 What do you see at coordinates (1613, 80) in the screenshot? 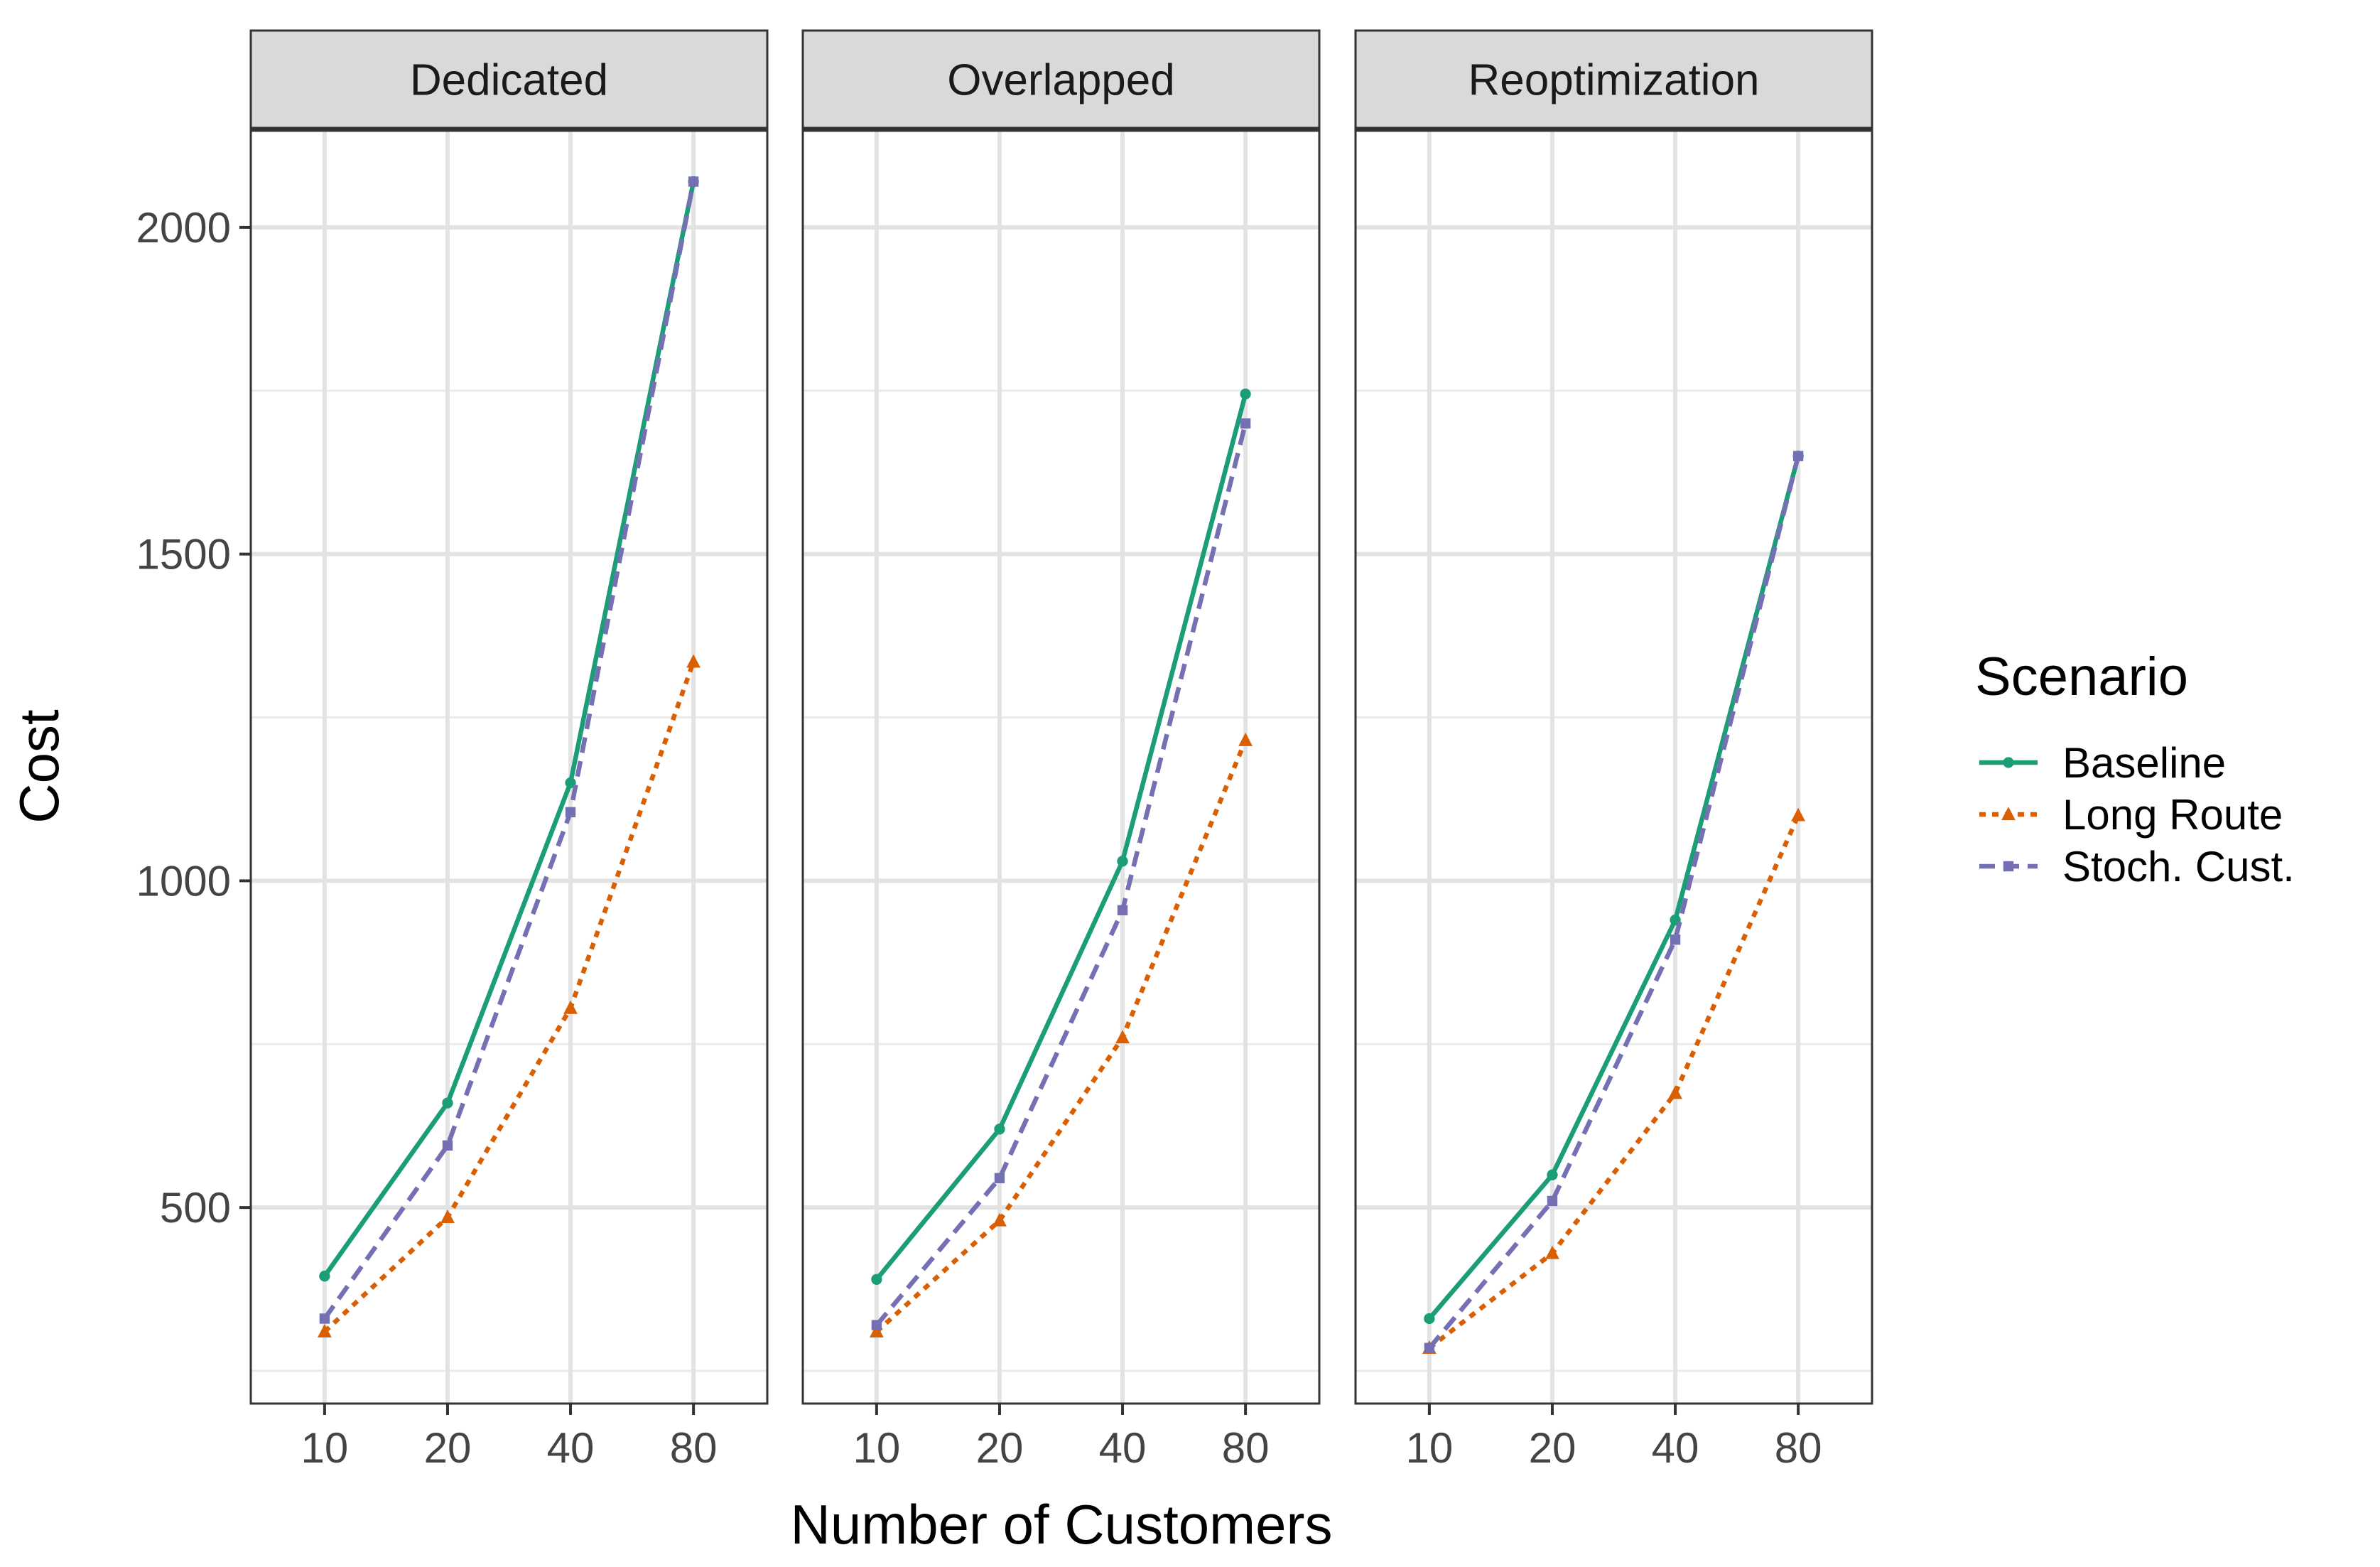
I see `facet-strip-label: Reoptimization` at bounding box center [1613, 80].